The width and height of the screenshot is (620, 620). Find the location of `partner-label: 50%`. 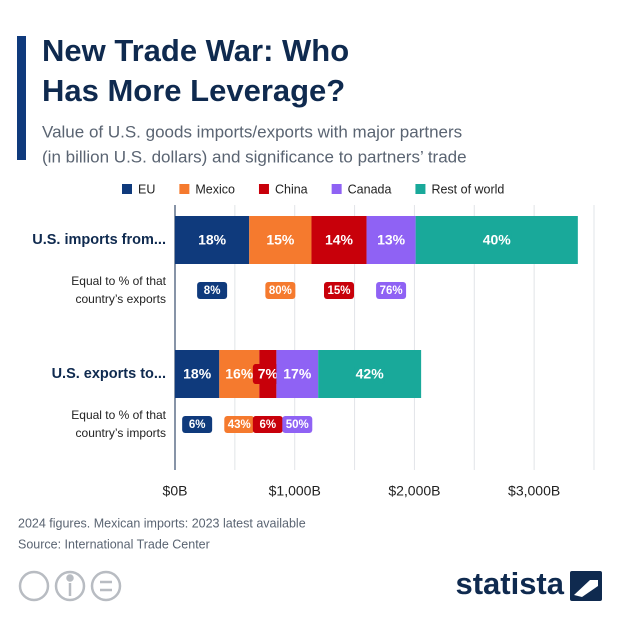

partner-label: 50% is located at coordinates (297, 425).